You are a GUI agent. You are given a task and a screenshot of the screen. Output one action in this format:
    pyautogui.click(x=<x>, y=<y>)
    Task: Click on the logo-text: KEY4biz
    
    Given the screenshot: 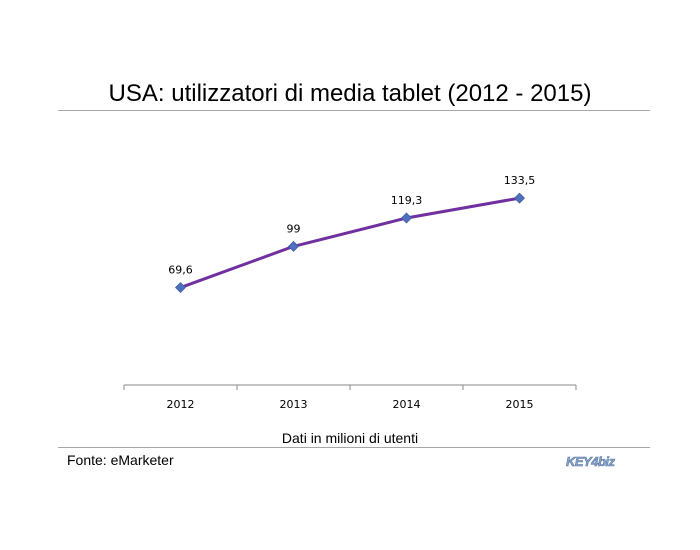 What is the action you would take?
    pyautogui.click(x=591, y=461)
    